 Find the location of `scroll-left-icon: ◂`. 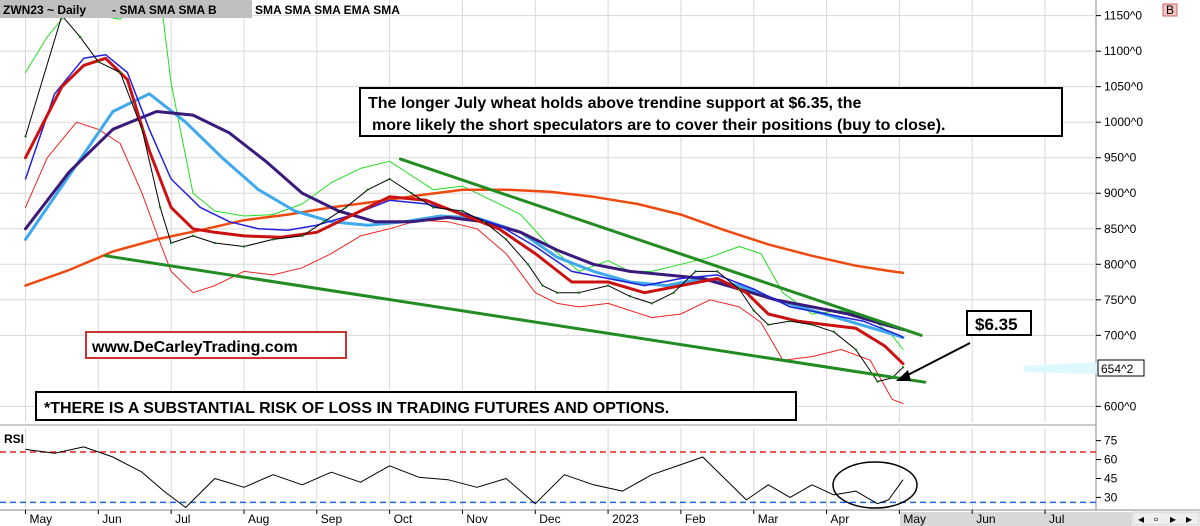

scroll-left-icon: ◂ is located at coordinates (1141, 519).